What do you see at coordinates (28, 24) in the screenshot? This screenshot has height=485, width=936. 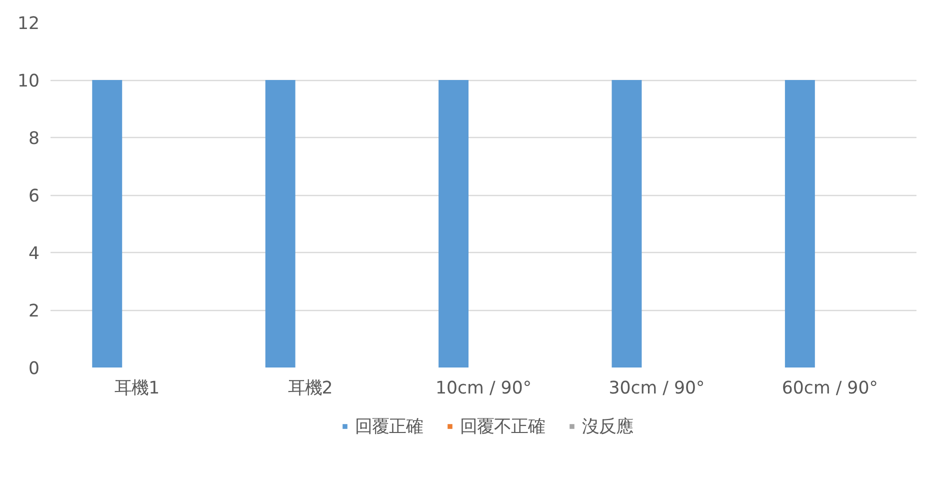 I see `y-tick-label: 12` at bounding box center [28, 24].